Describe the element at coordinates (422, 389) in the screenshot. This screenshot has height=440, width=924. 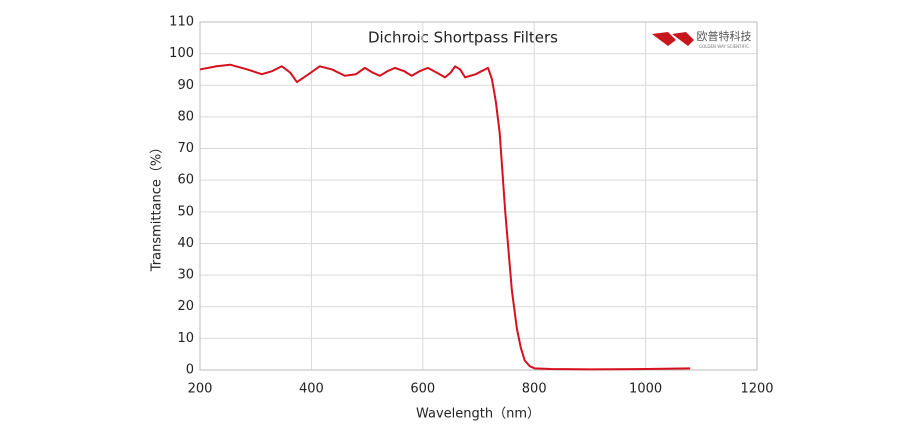
I see `x-tick-label: 600` at that location.